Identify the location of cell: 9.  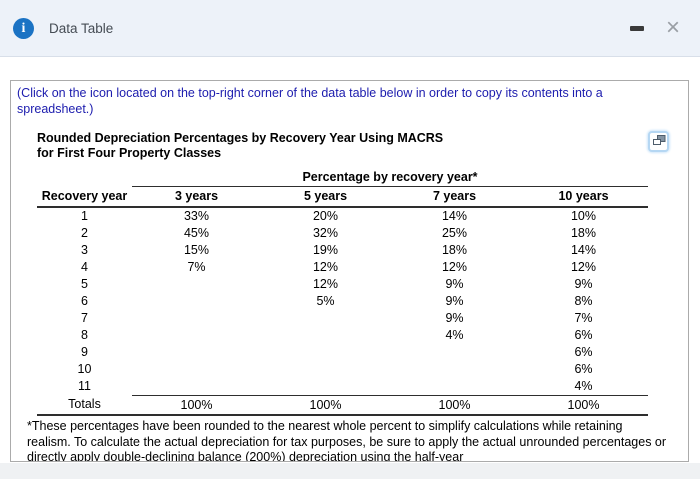
(84, 352).